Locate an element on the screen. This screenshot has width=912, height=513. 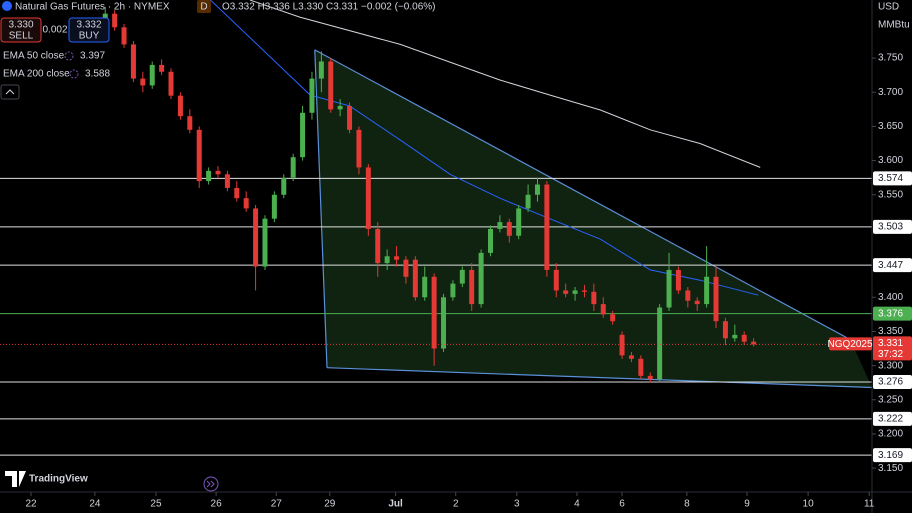
y-tick-label: 3.250 is located at coordinates (890, 399).